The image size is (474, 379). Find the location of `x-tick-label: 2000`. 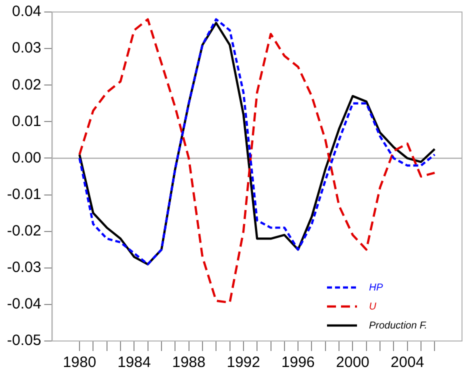

x-tick-label: 2000 is located at coordinates (353, 363).